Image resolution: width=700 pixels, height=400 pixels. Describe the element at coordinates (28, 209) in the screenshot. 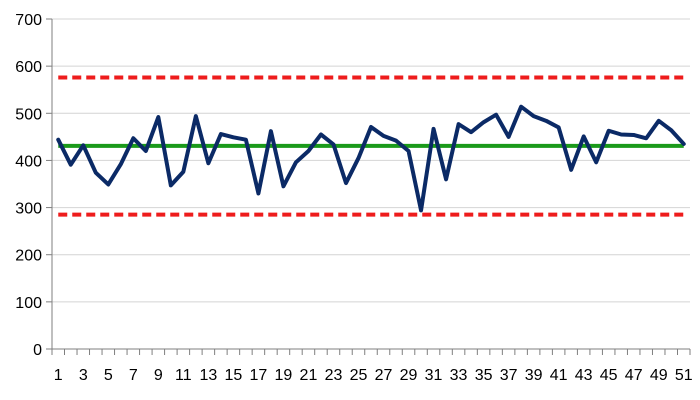

I see `y-tick-label: 300` at that location.